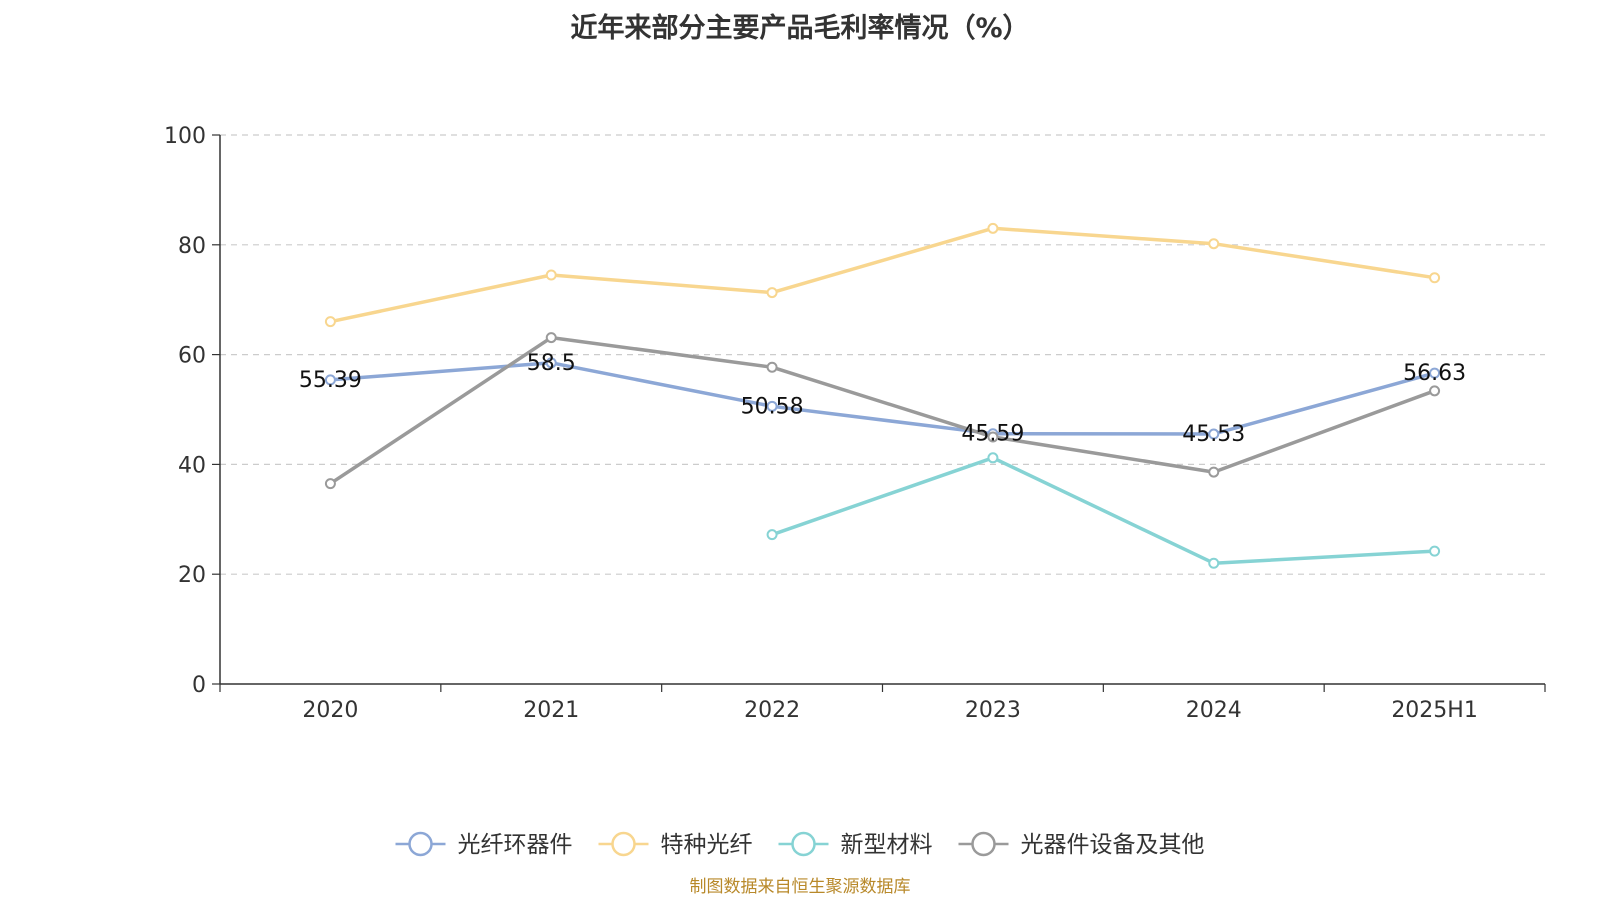  I want to click on data-label: 50.58, so click(772, 406).